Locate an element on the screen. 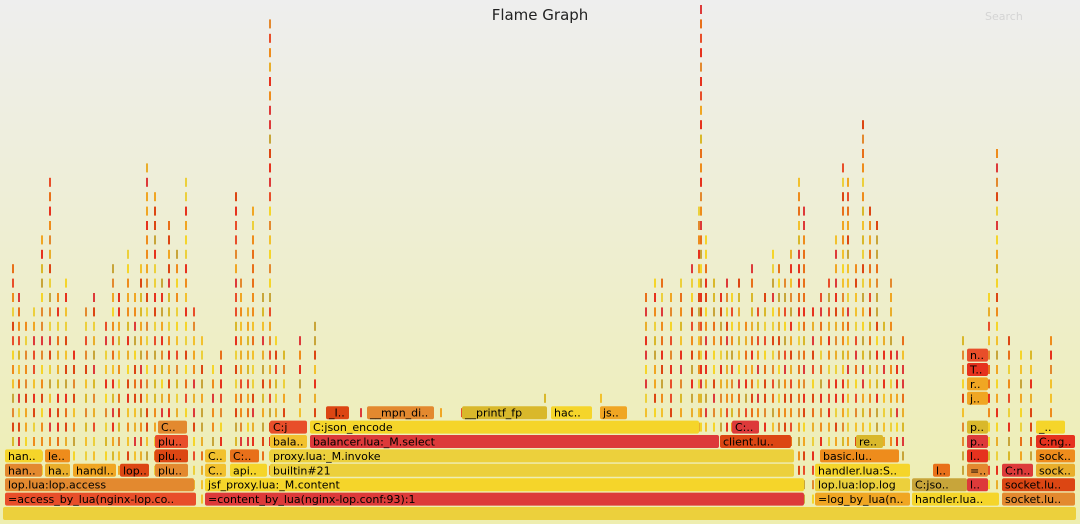  frame: re.. is located at coordinates (869, 442).